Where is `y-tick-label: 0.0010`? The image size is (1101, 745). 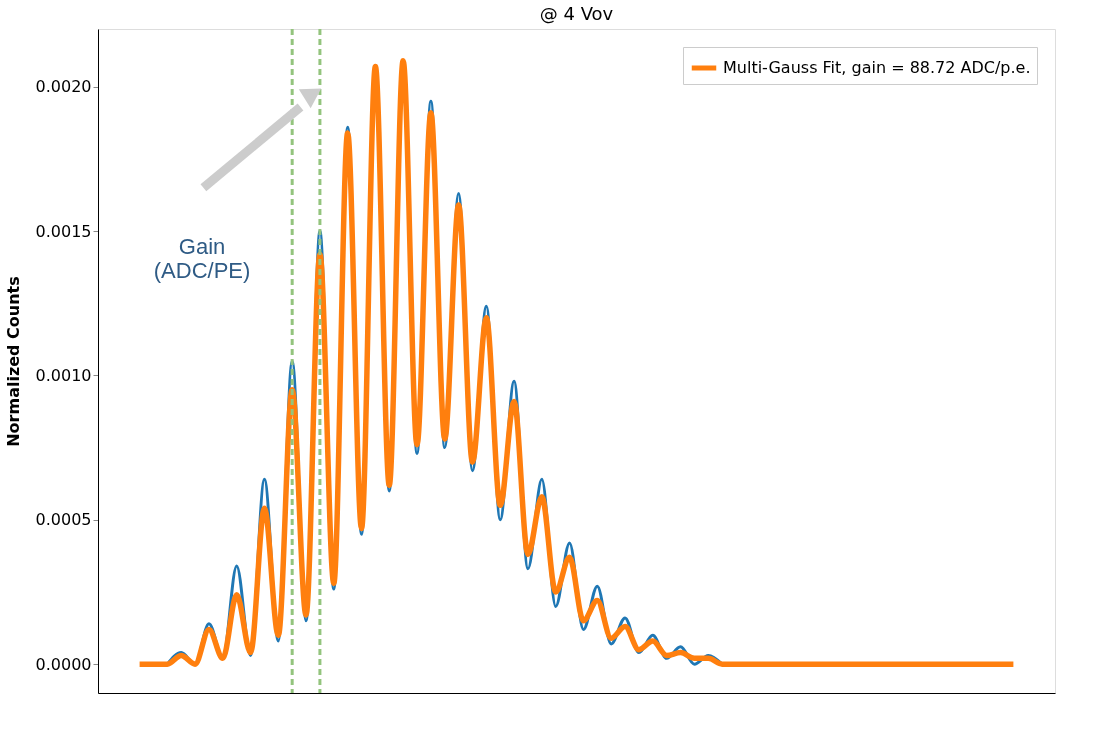 y-tick-label: 0.0010 is located at coordinates (63, 375).